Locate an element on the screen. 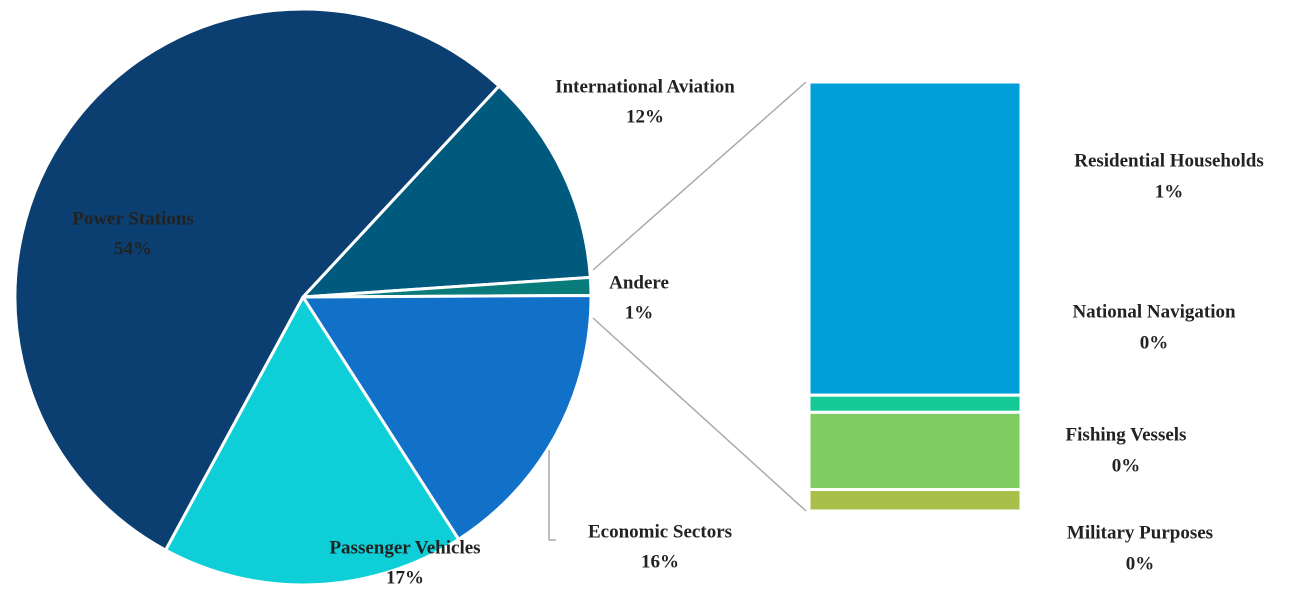 This screenshot has height=590, width=1309. leader-line is located at coordinates (552, 495).